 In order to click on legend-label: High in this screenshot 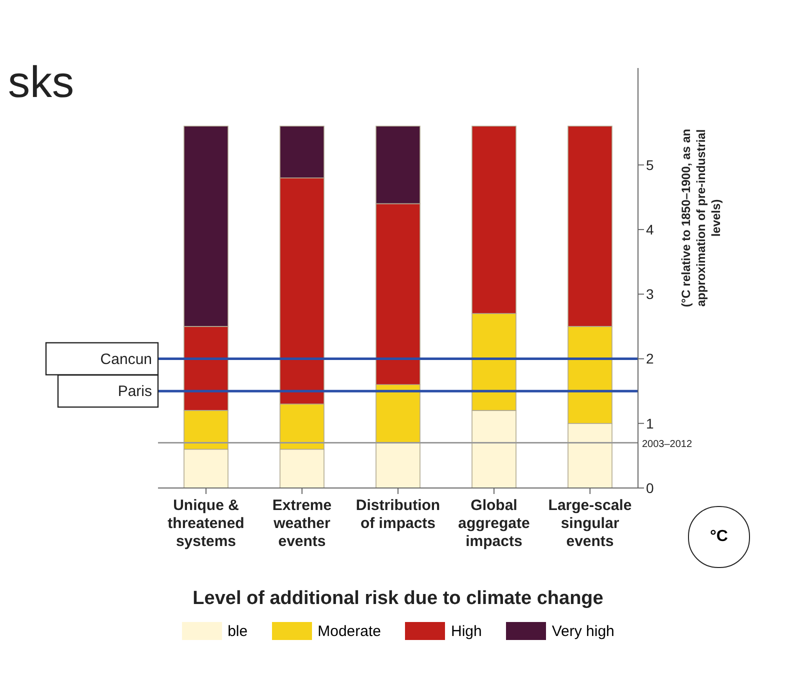, I will do `click(466, 631)`.